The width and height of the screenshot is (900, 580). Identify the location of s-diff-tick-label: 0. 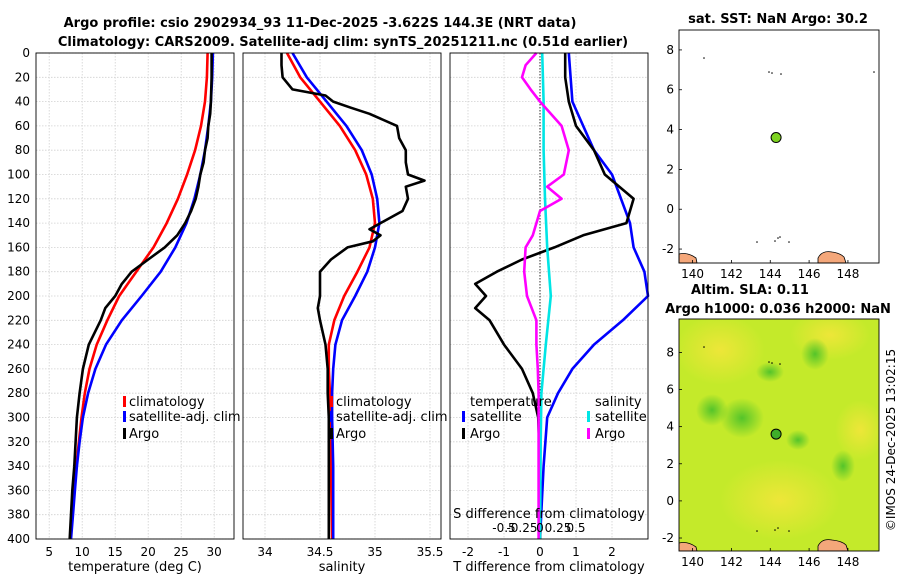
(540, 528).